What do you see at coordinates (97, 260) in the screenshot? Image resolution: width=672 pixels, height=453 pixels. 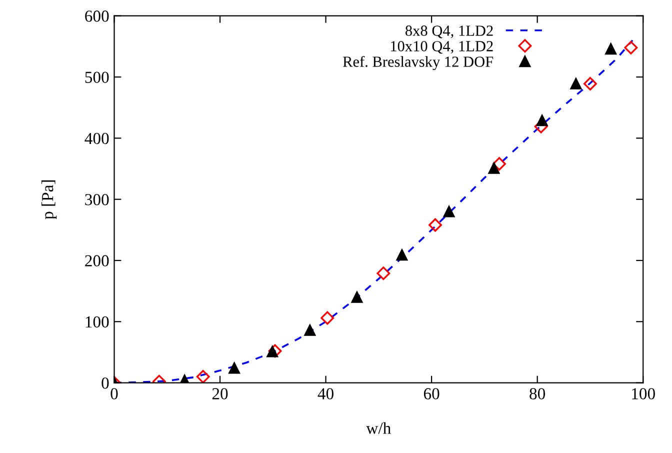 I see `y-tick-label: 200` at bounding box center [97, 260].